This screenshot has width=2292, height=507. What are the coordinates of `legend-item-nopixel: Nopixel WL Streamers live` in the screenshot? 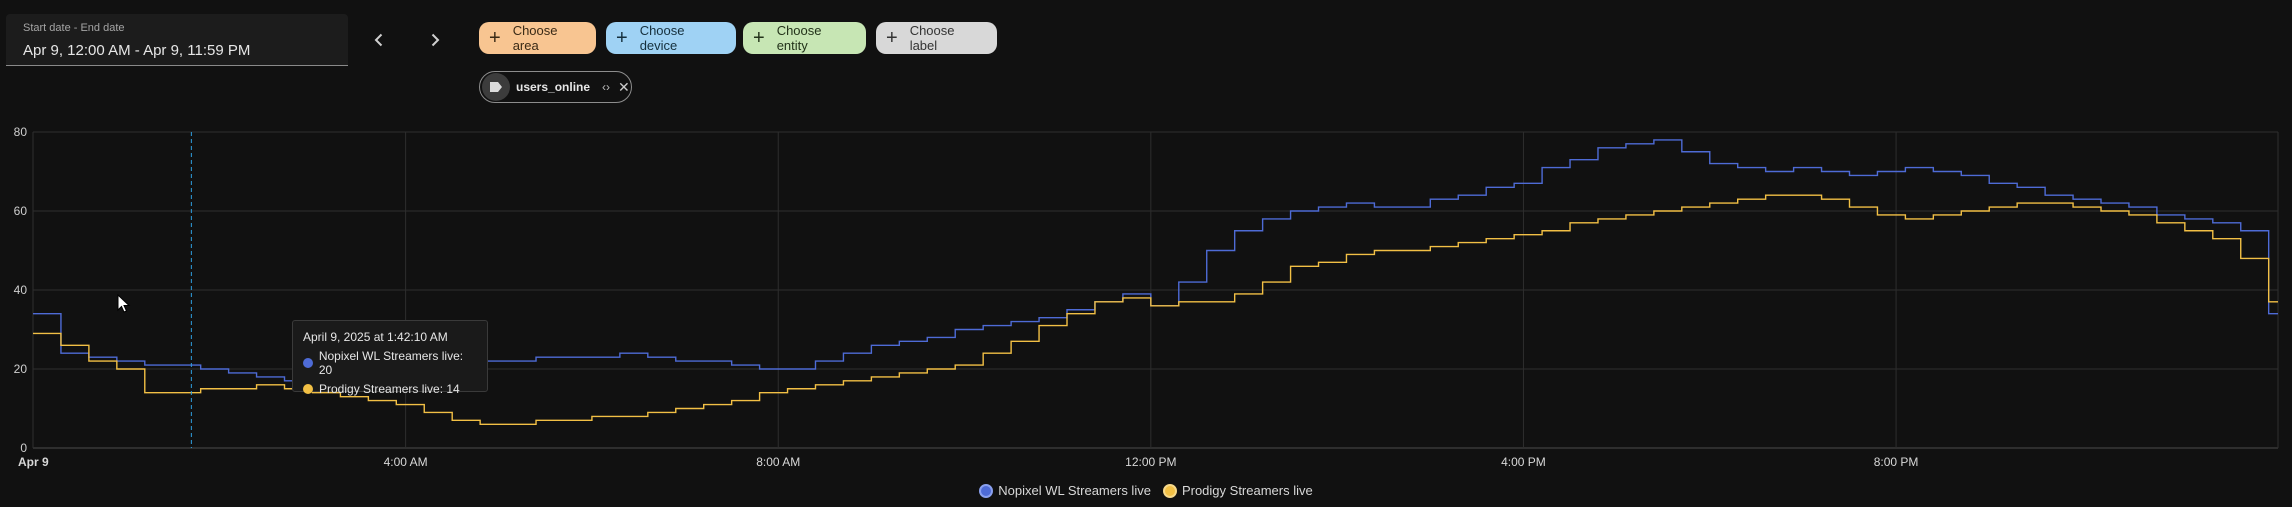 It's located at (1065, 490).